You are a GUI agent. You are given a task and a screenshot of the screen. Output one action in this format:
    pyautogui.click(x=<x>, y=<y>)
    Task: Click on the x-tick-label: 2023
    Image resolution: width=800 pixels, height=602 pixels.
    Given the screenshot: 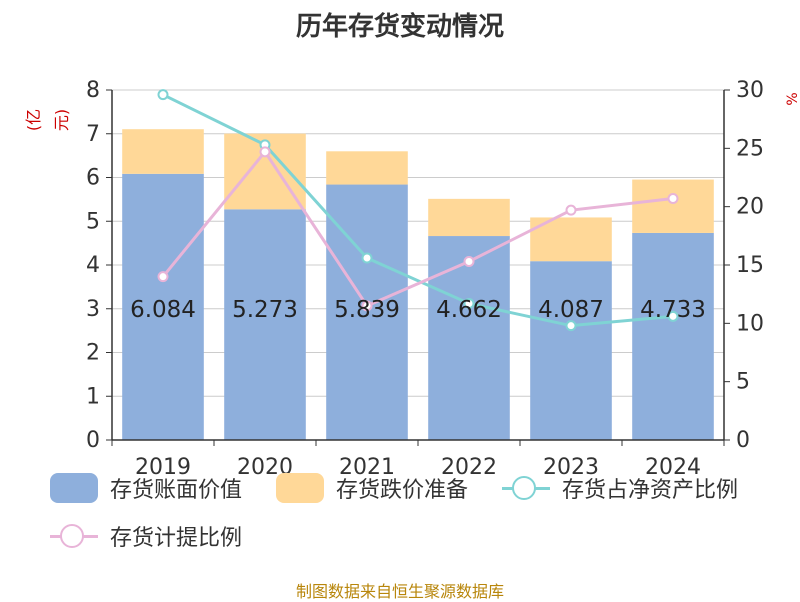 What is the action you would take?
    pyautogui.click(x=571, y=467)
    